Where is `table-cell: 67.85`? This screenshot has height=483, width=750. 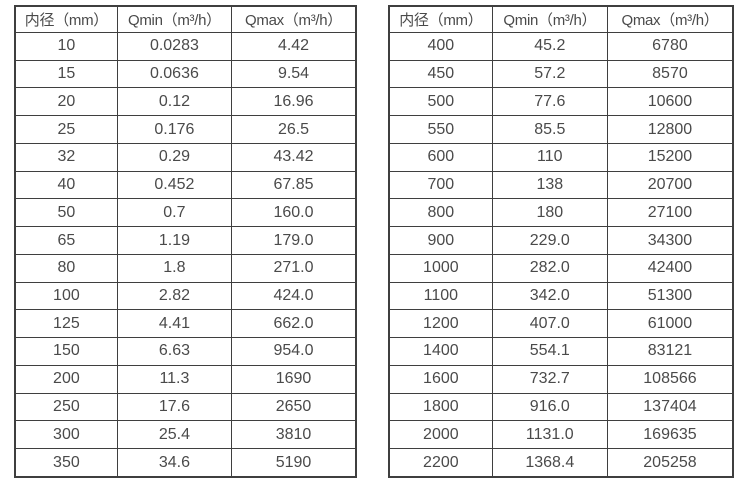 table-cell: 67.85 is located at coordinates (294, 185).